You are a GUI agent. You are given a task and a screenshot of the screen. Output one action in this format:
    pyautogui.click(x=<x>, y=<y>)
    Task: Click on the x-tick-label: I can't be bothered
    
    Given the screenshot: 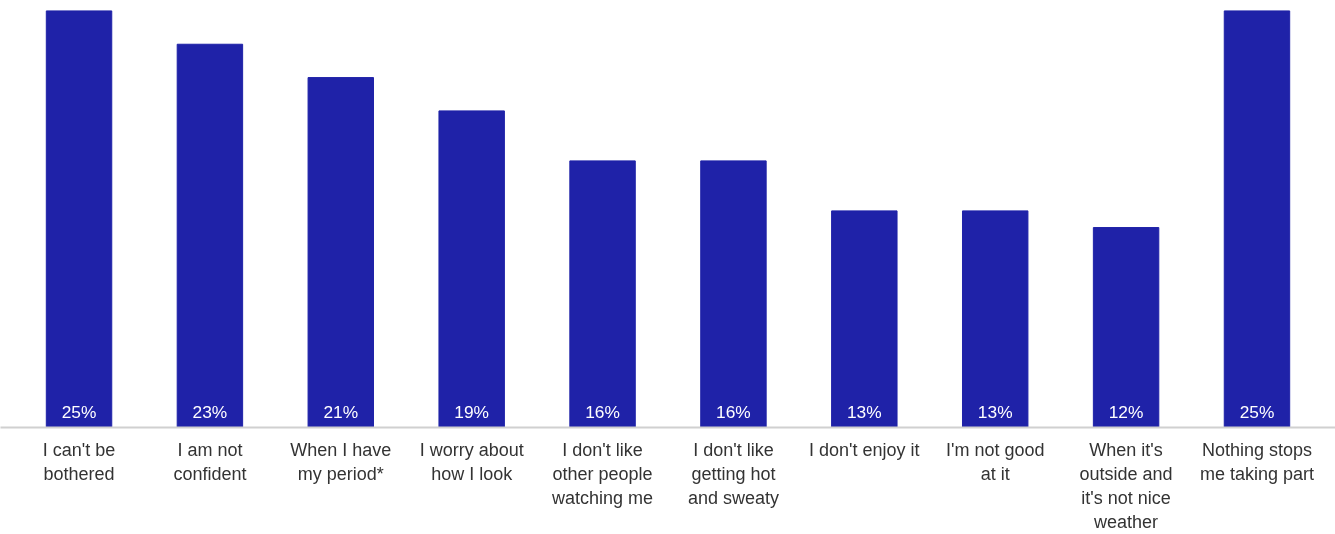 What is the action you would take?
    pyautogui.click(x=79, y=461)
    